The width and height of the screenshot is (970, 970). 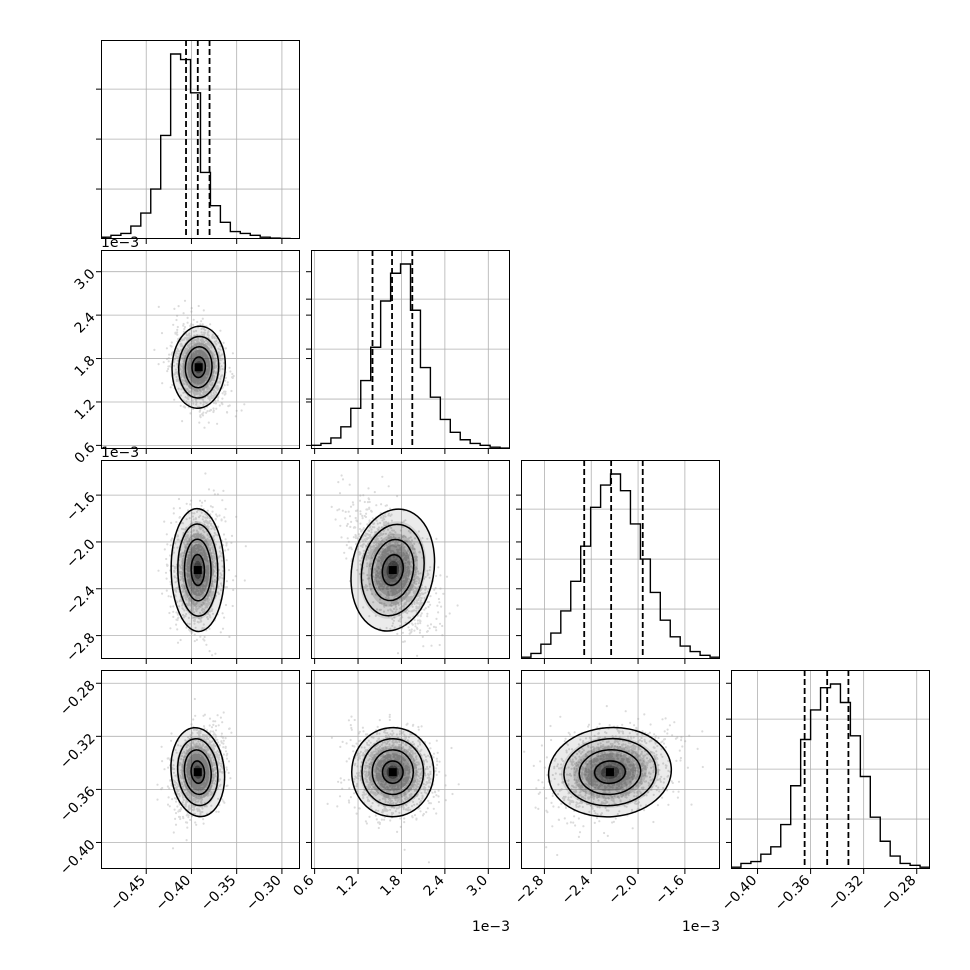 What do you see at coordinates (78, 699) in the screenshot?
I see `y-tick-label: −0.28` at bounding box center [78, 699].